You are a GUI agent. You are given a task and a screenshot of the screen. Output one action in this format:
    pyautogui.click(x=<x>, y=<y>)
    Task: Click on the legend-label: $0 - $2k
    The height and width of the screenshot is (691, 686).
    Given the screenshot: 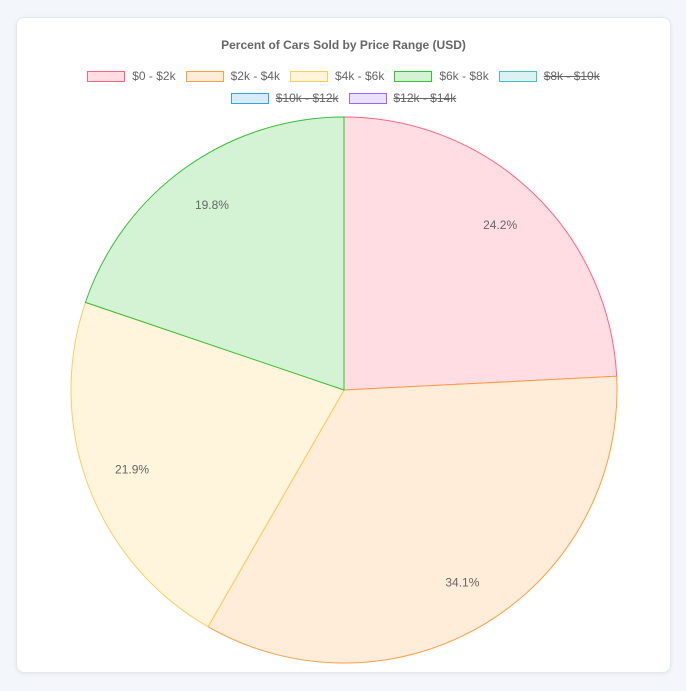 What is the action you would take?
    pyautogui.click(x=154, y=76)
    